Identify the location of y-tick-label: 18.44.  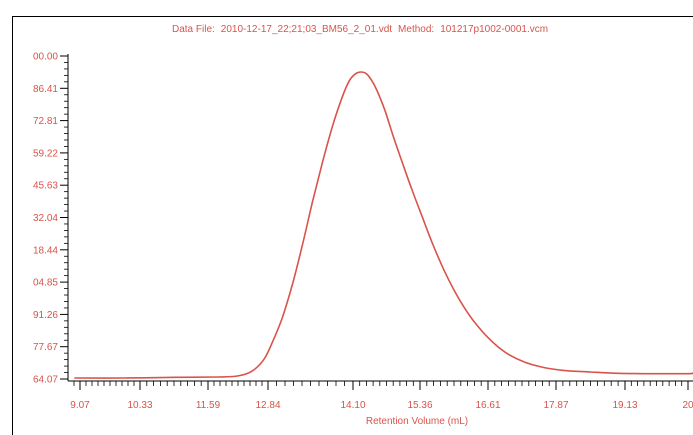
(45, 250).